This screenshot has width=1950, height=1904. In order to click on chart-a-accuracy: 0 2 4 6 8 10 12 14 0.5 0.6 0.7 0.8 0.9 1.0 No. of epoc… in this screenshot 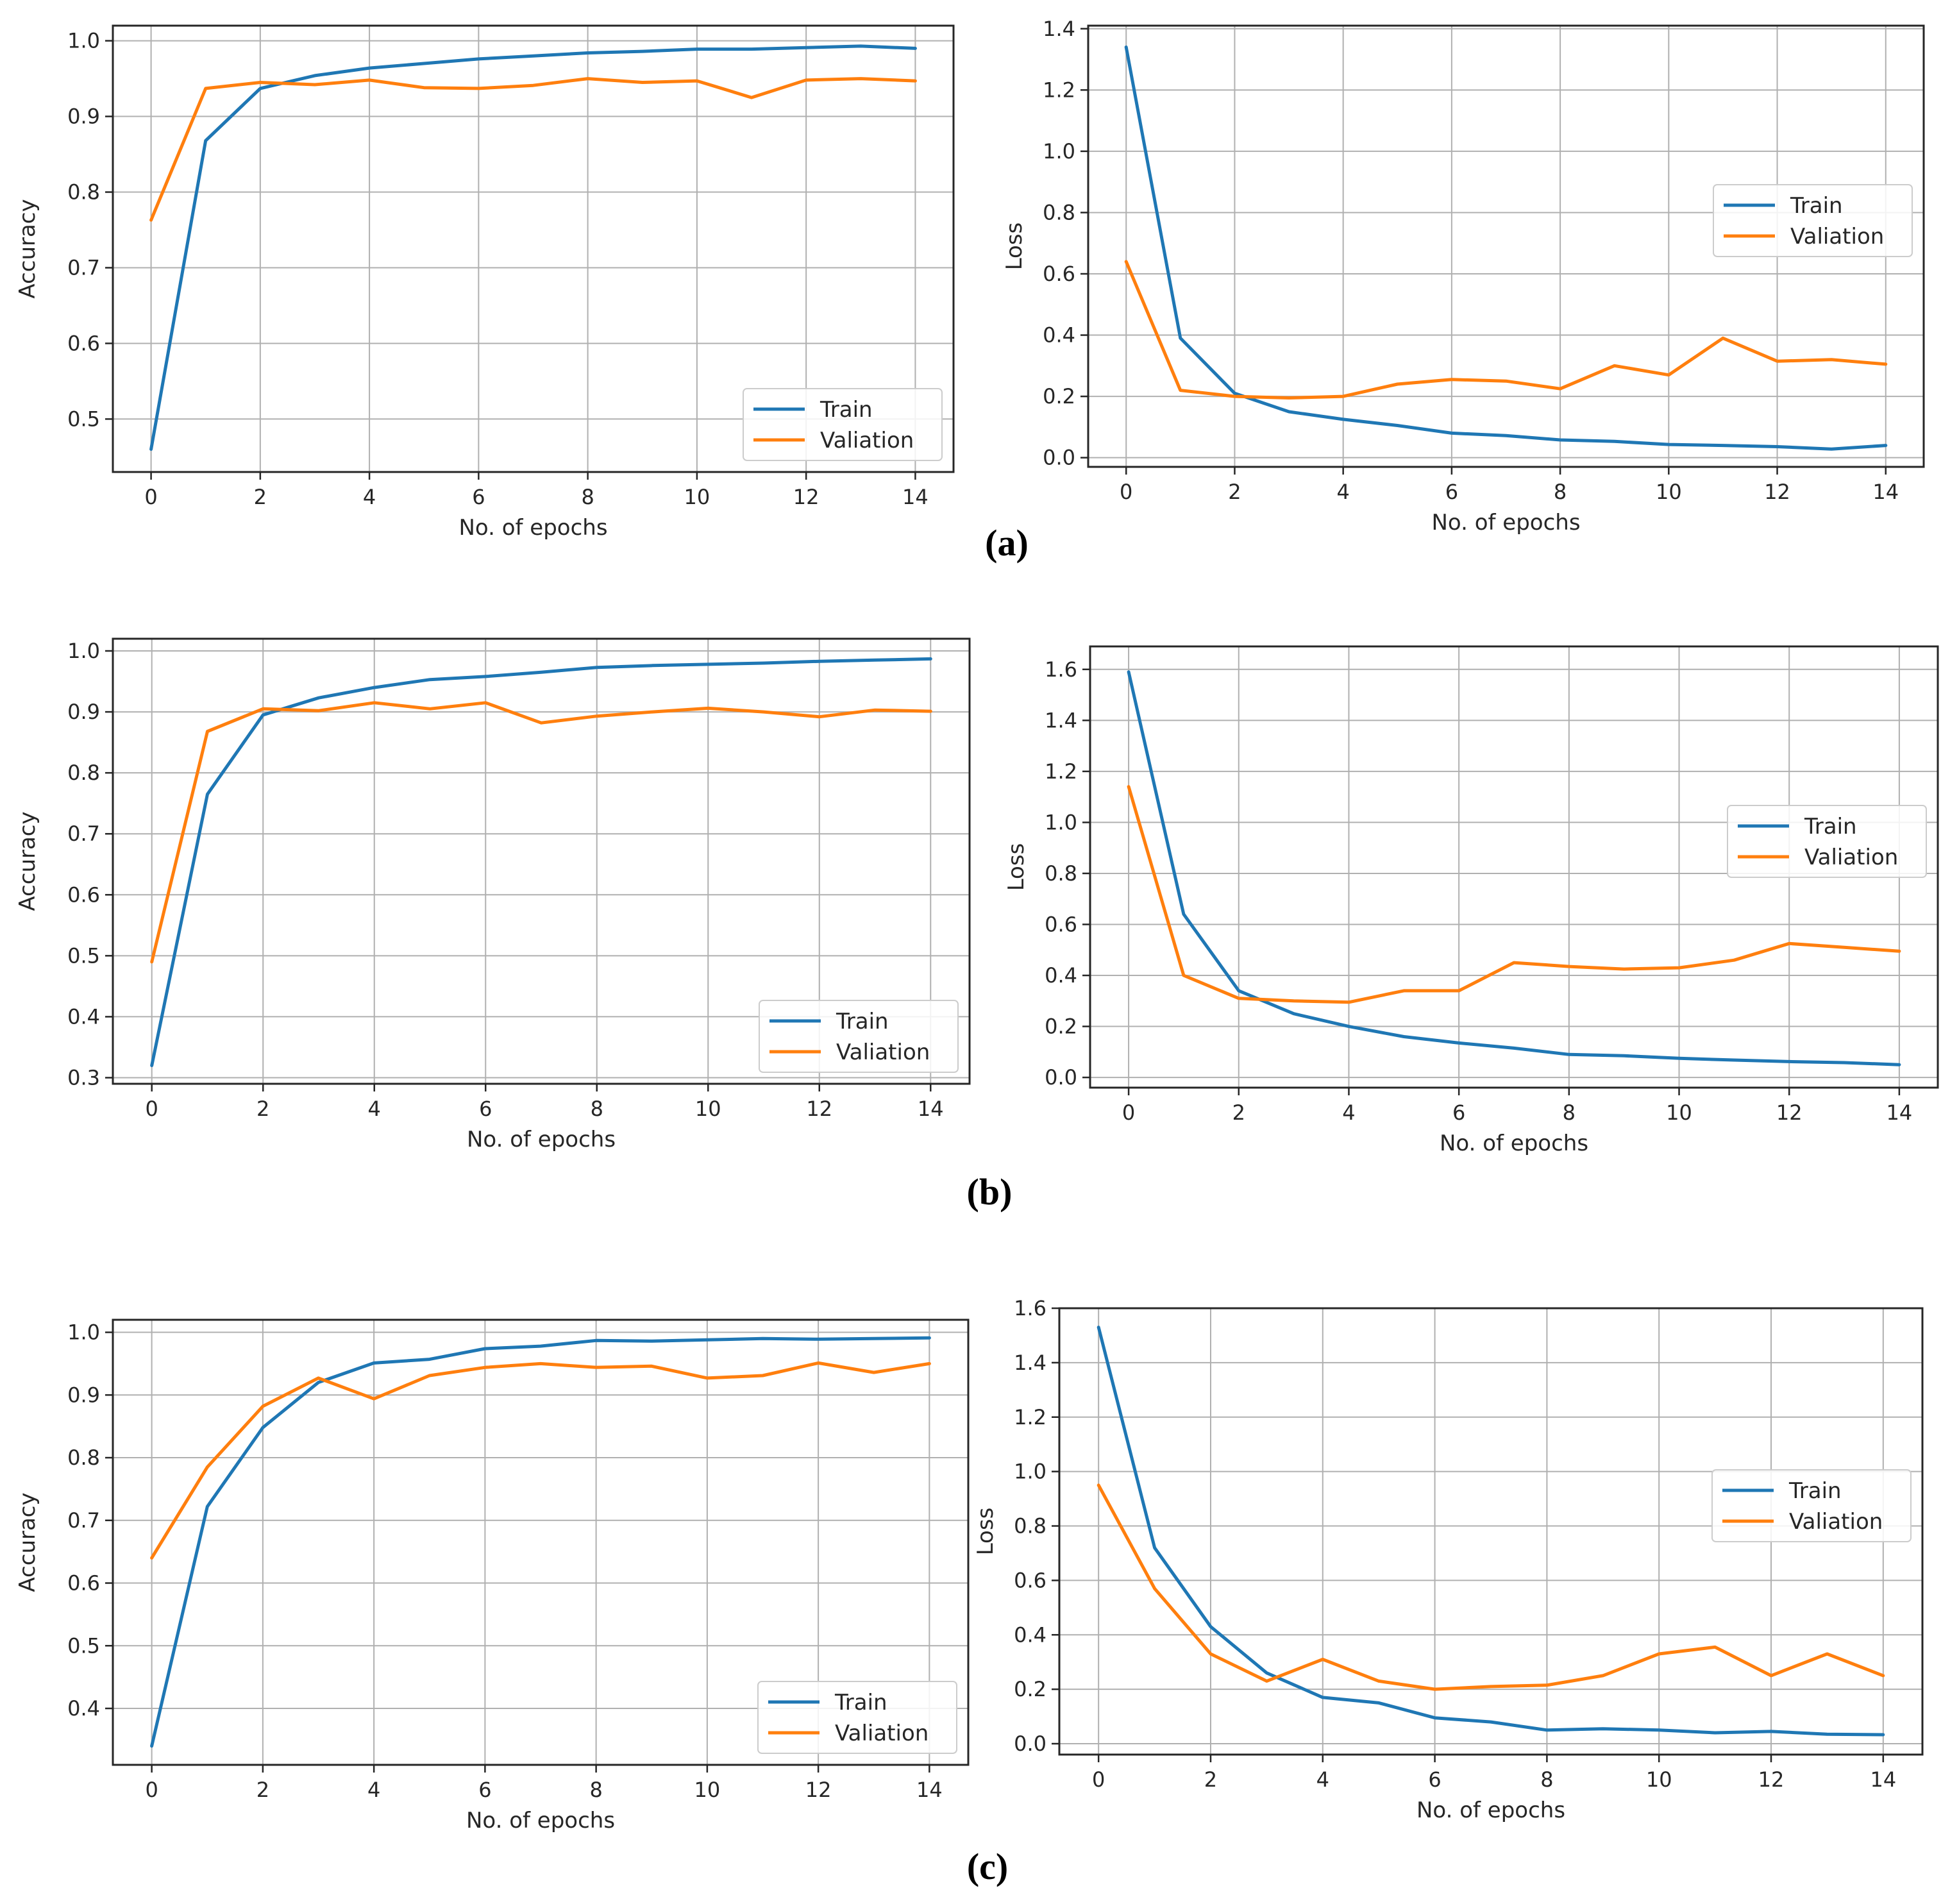, I will do `click(485, 282)`.